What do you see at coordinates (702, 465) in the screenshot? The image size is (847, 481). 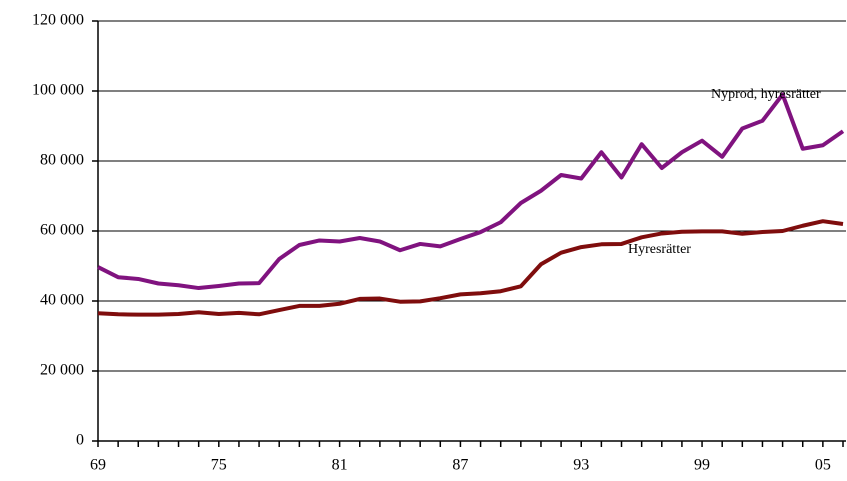 I see `x-tick-label: 99` at bounding box center [702, 465].